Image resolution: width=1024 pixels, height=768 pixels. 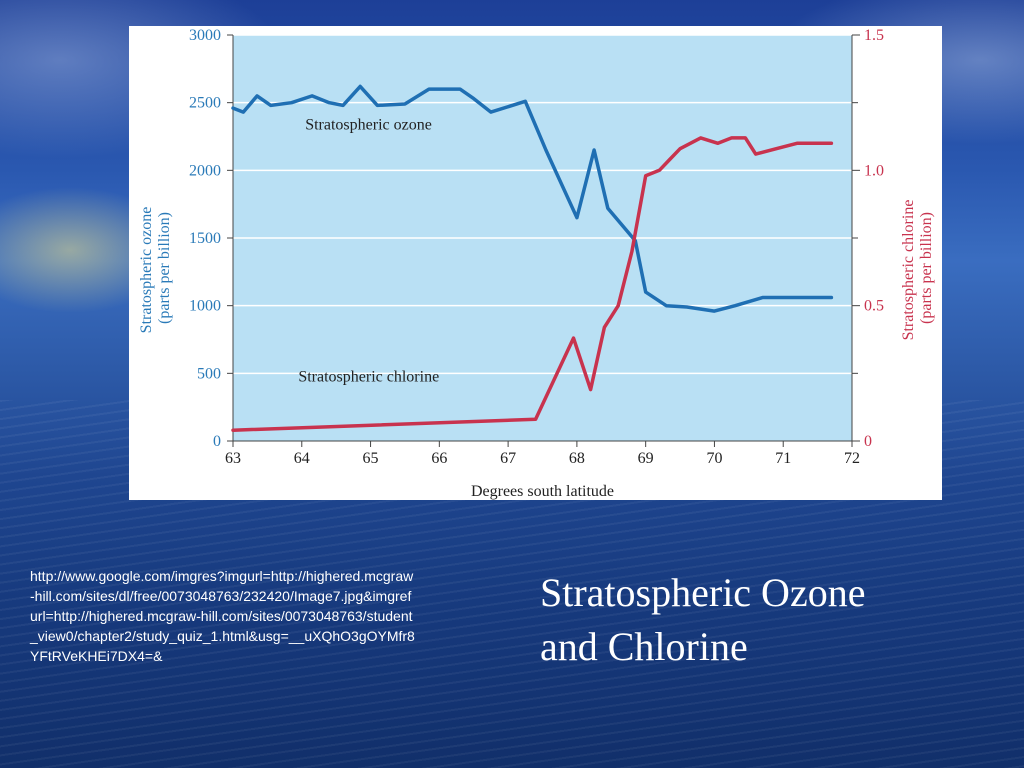 I want to click on left-y-tick-label: 0, so click(x=217, y=441).